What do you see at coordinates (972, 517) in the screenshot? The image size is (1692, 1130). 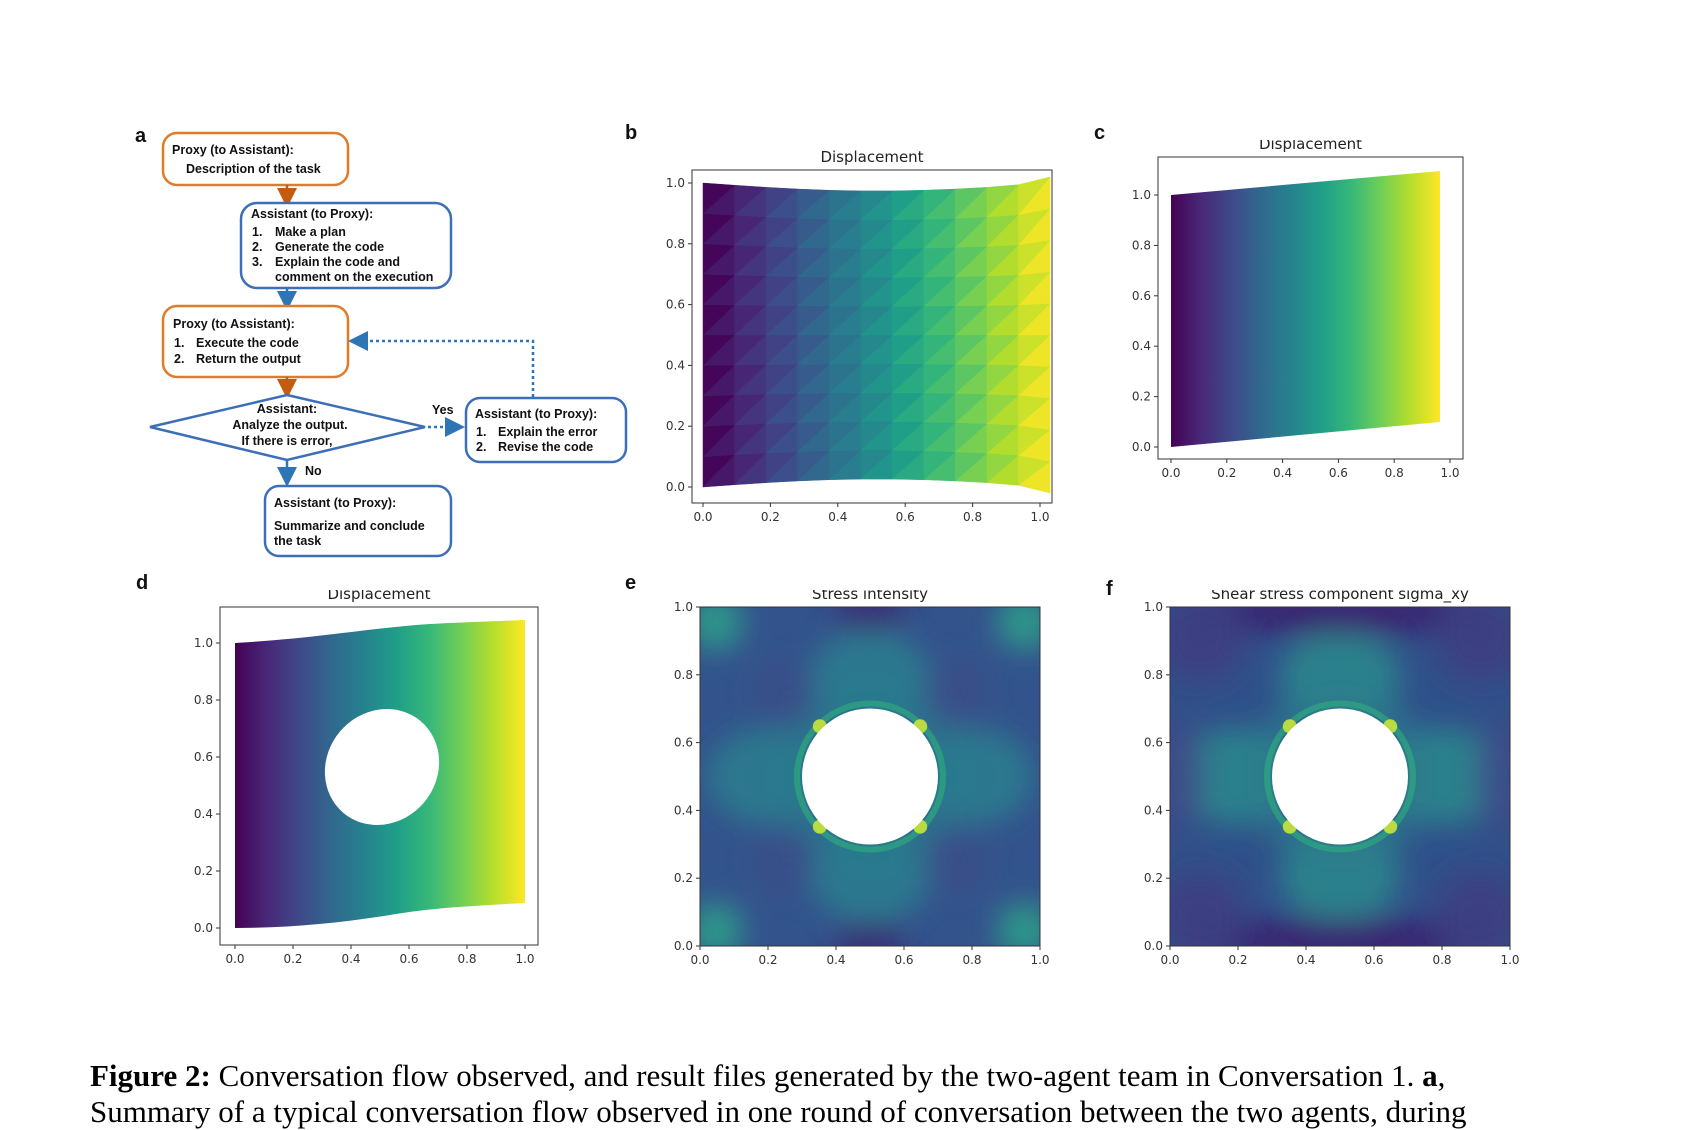 I see `xtick-label-b: 0.8` at bounding box center [972, 517].